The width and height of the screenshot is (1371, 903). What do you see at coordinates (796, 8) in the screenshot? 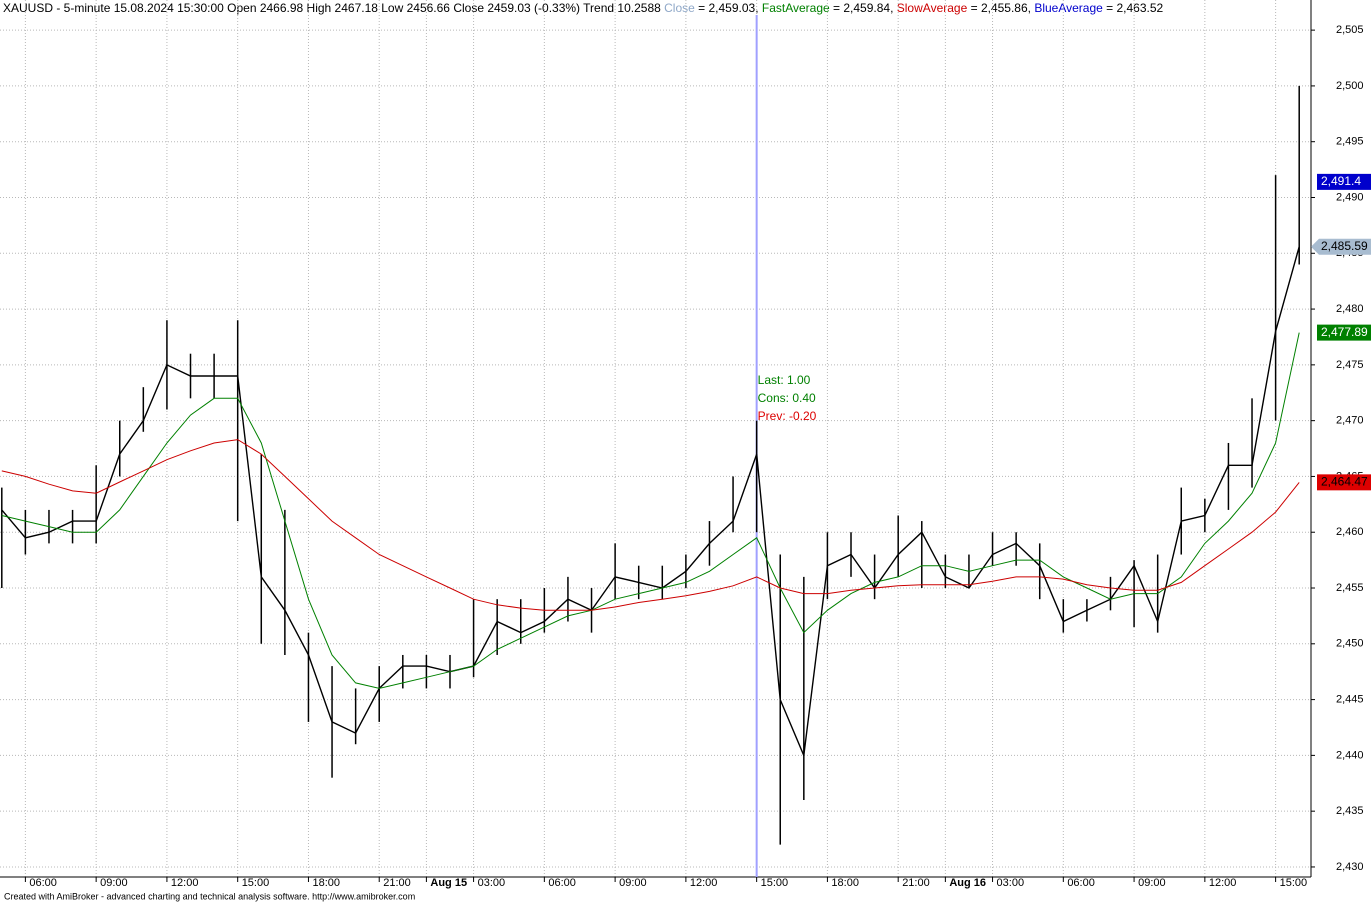
I see `header-part: FastAverage` at bounding box center [796, 8].